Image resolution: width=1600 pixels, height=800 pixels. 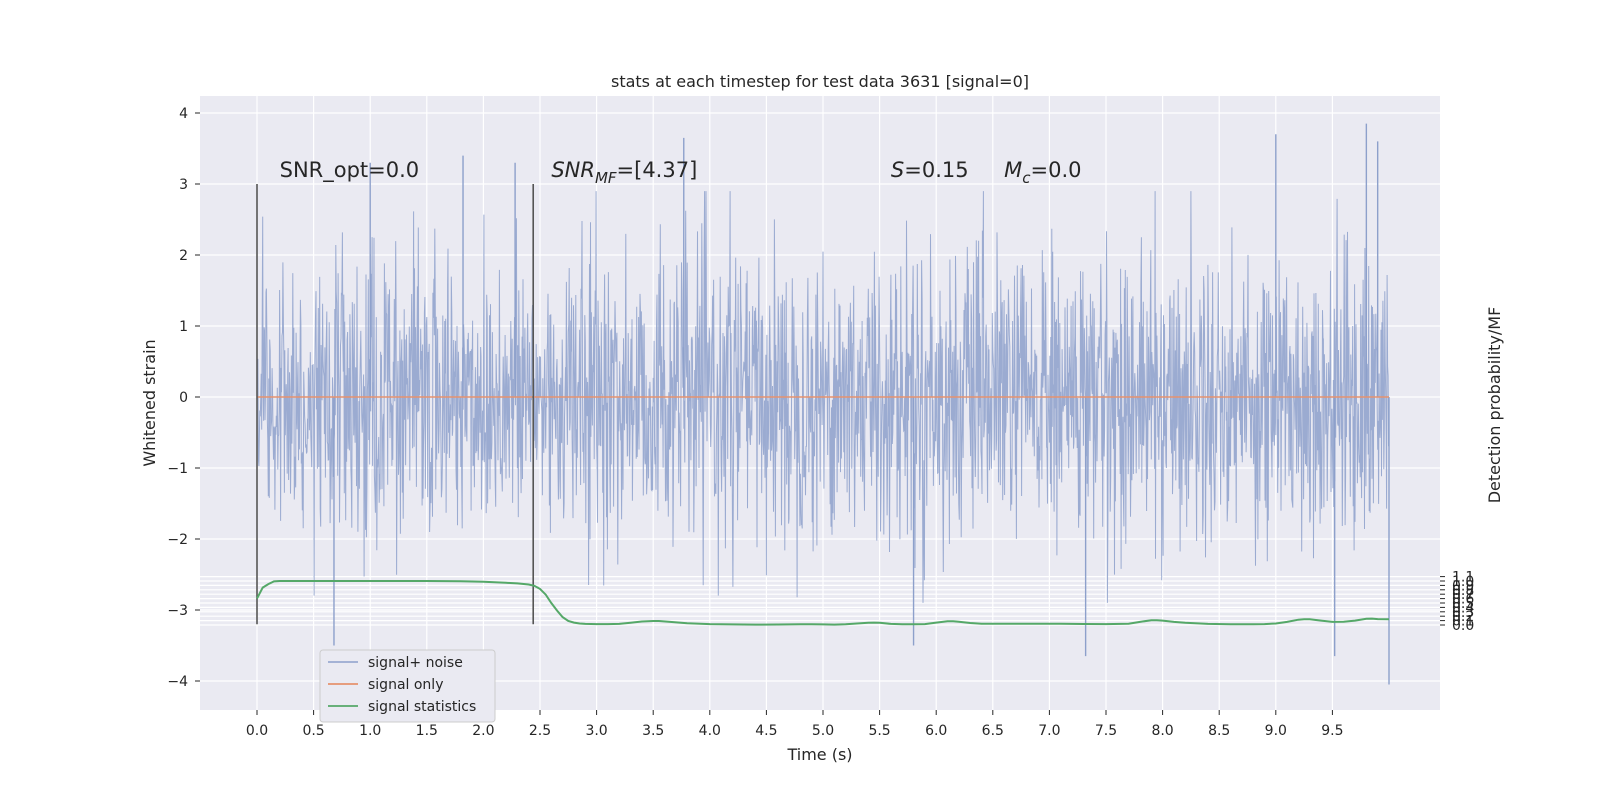 I want to click on event-markers, so click(x=395, y=404).